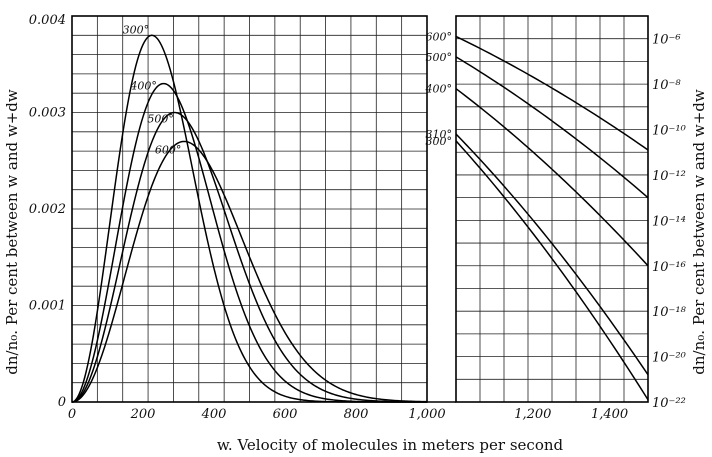  What do you see at coordinates (669, 312) in the screenshot?
I see `y-right-tick-label: 10⁻¹⁸` at bounding box center [669, 312].